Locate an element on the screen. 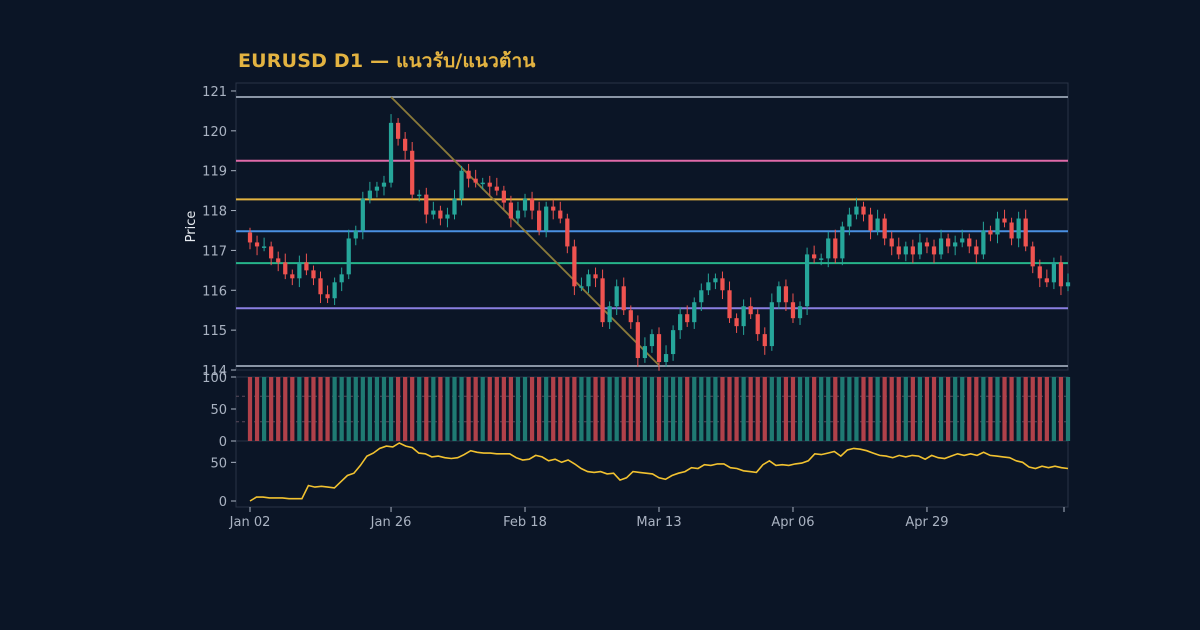 Image resolution: width=1200 pixels, height=630 pixels. oscillator-line is located at coordinates (659, 472).